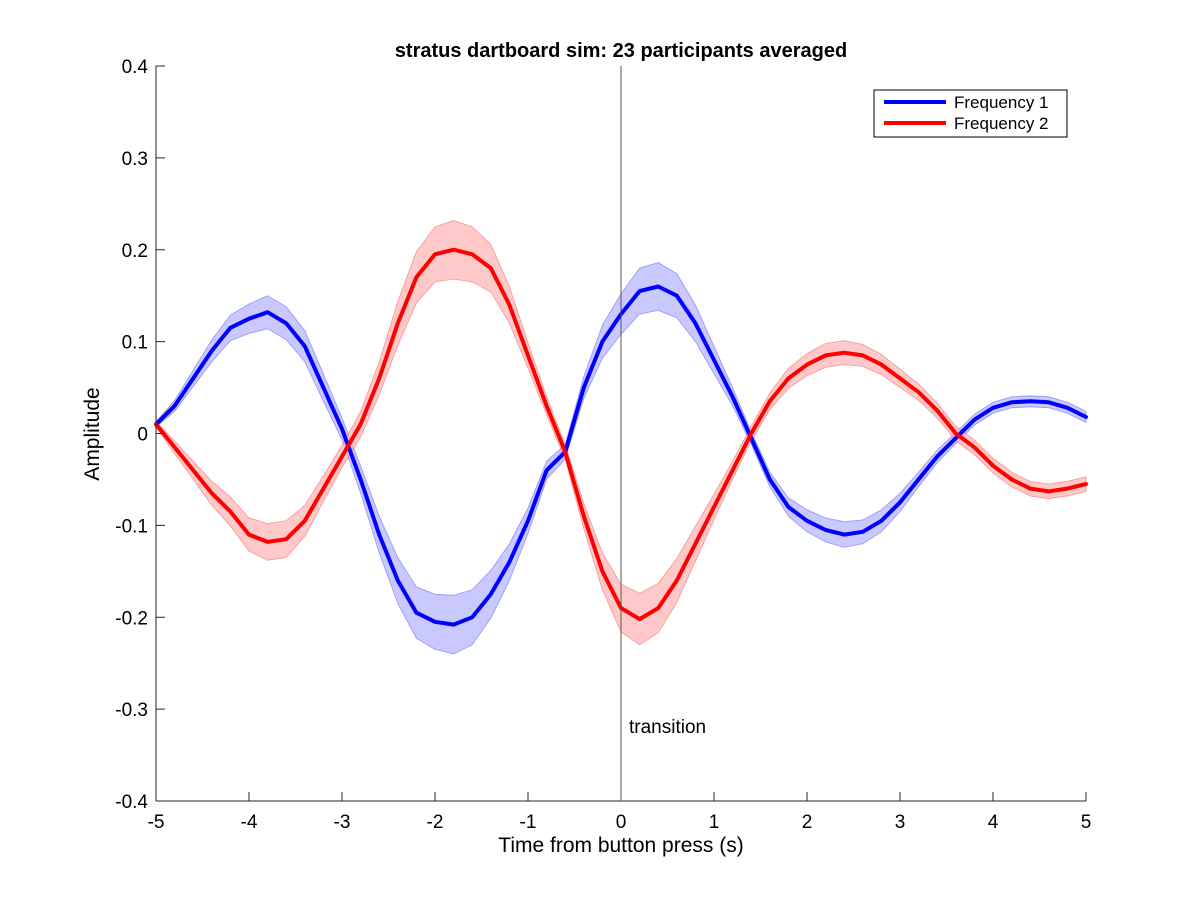  What do you see at coordinates (249, 822) in the screenshot?
I see `x-tick-label: -4` at bounding box center [249, 822].